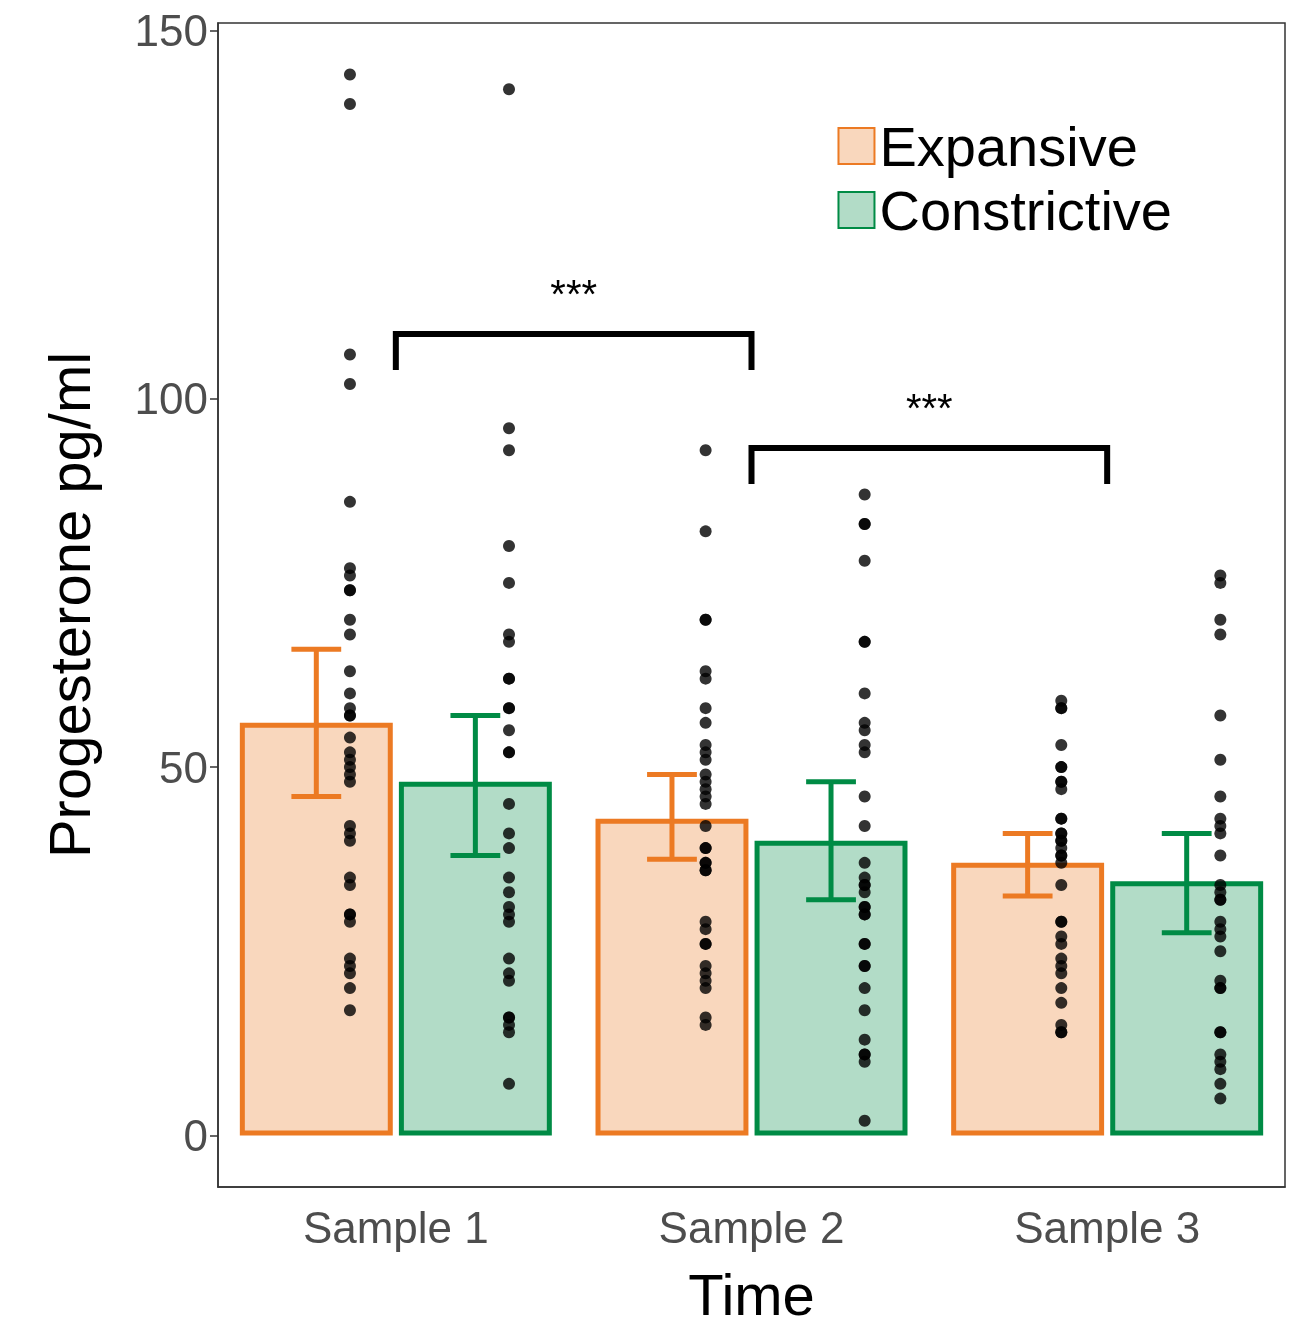  I want to click on y-tick-label: 150, so click(171, 30).